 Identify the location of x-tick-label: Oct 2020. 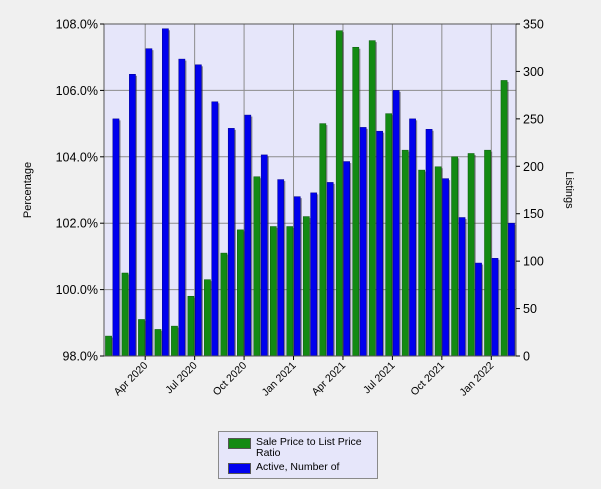
(230, 379).